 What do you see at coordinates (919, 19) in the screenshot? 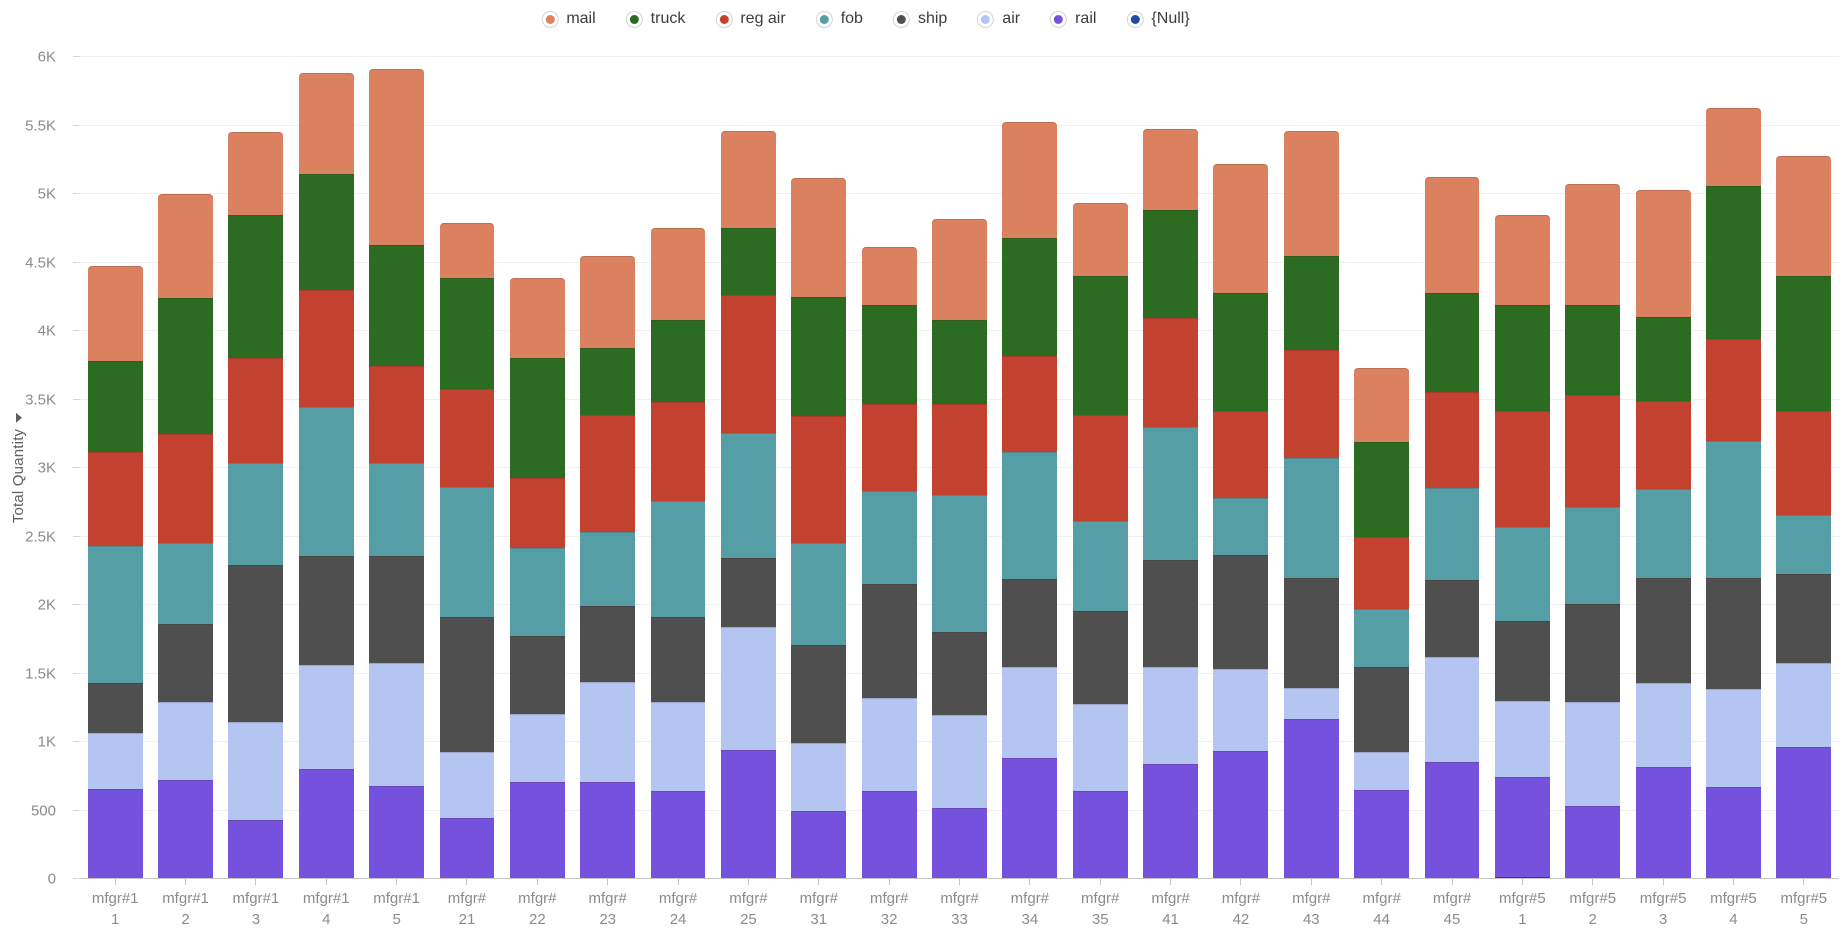
I see `legend-item-ship: ship` at bounding box center [919, 19].